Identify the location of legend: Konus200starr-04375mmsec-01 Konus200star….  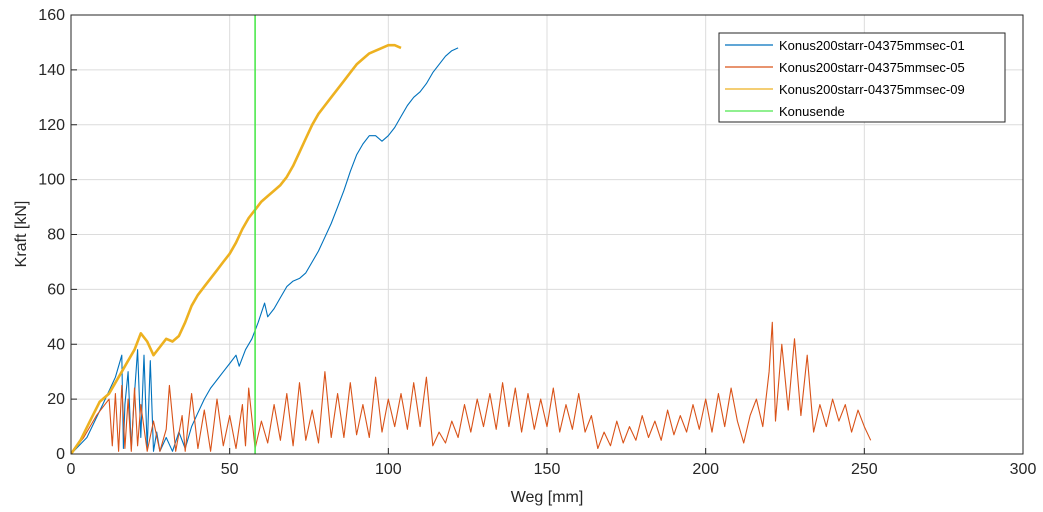
(862, 77).